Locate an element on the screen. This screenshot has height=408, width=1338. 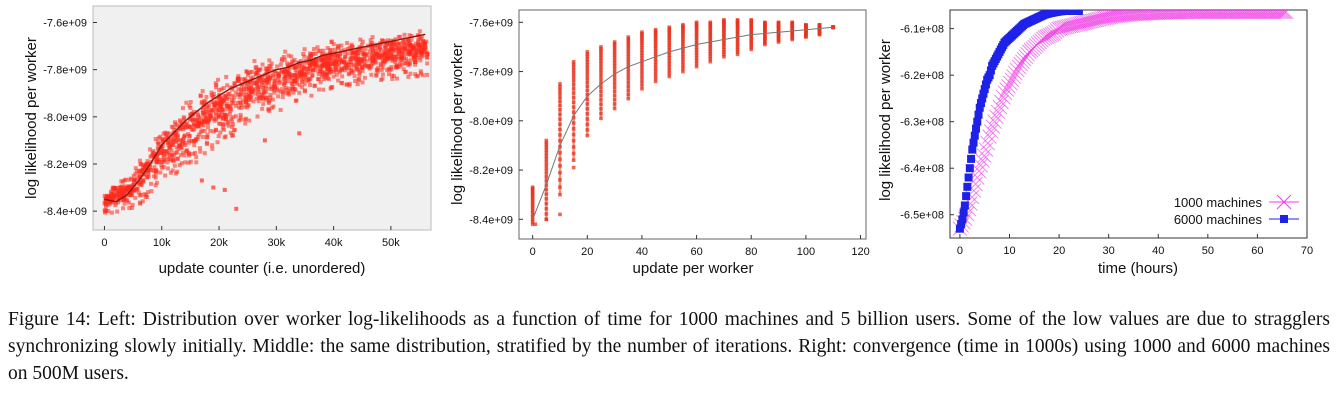
x-axis-label: update per worker is located at coordinates (693, 268).